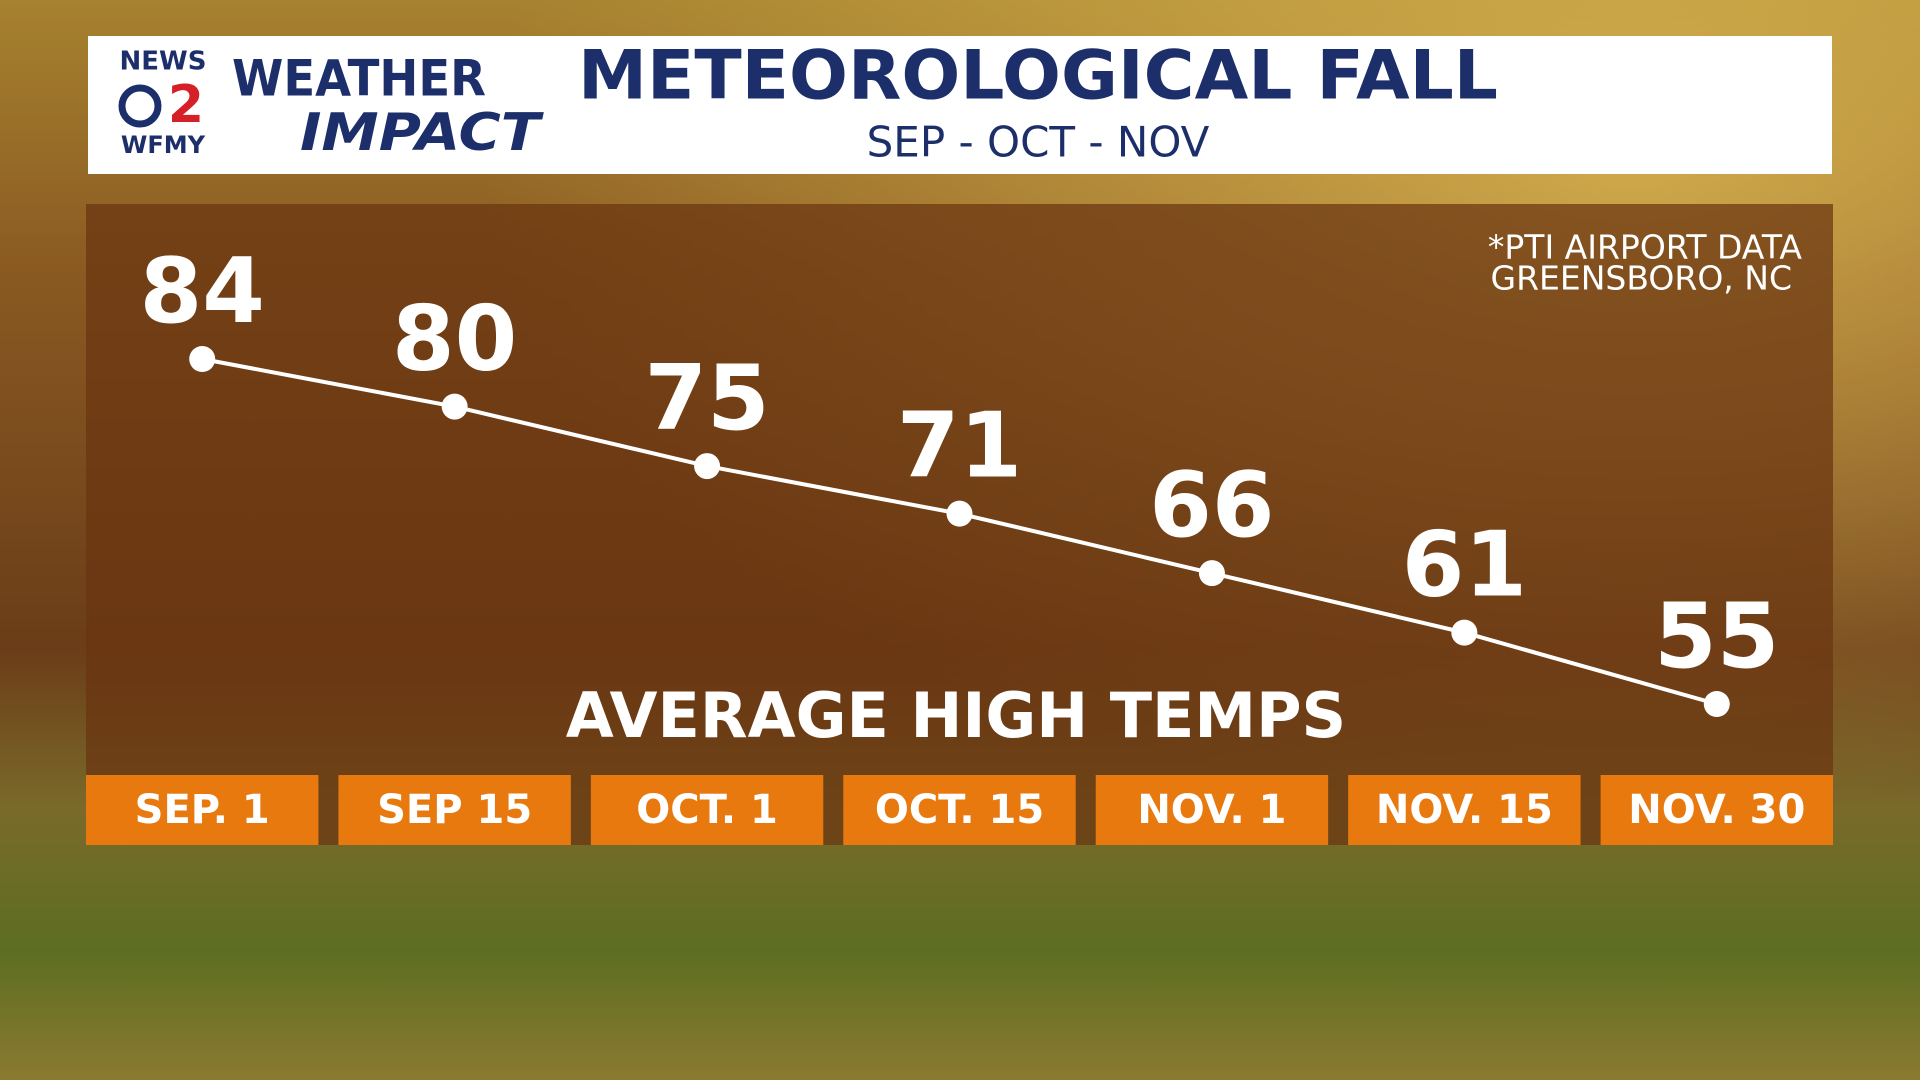 This screenshot has height=1080, width=1920. Describe the element at coordinates (706, 398) in the screenshot. I see `value-label: 75` at that location.